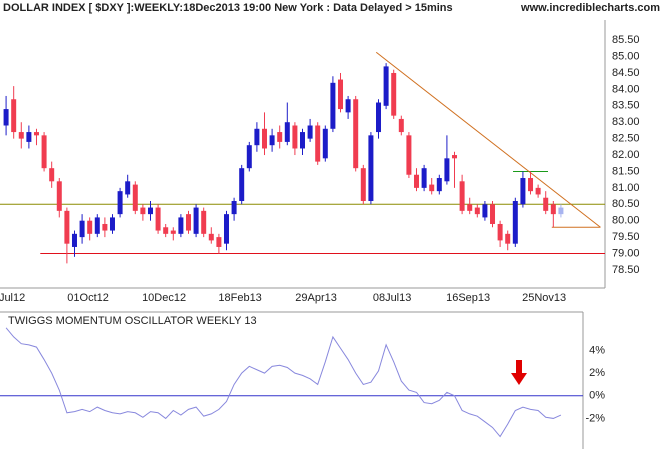 The height and width of the screenshot is (455, 665). Describe the element at coordinates (626, 106) in the screenshot. I see `y-tick-label: 83.50` at that location.